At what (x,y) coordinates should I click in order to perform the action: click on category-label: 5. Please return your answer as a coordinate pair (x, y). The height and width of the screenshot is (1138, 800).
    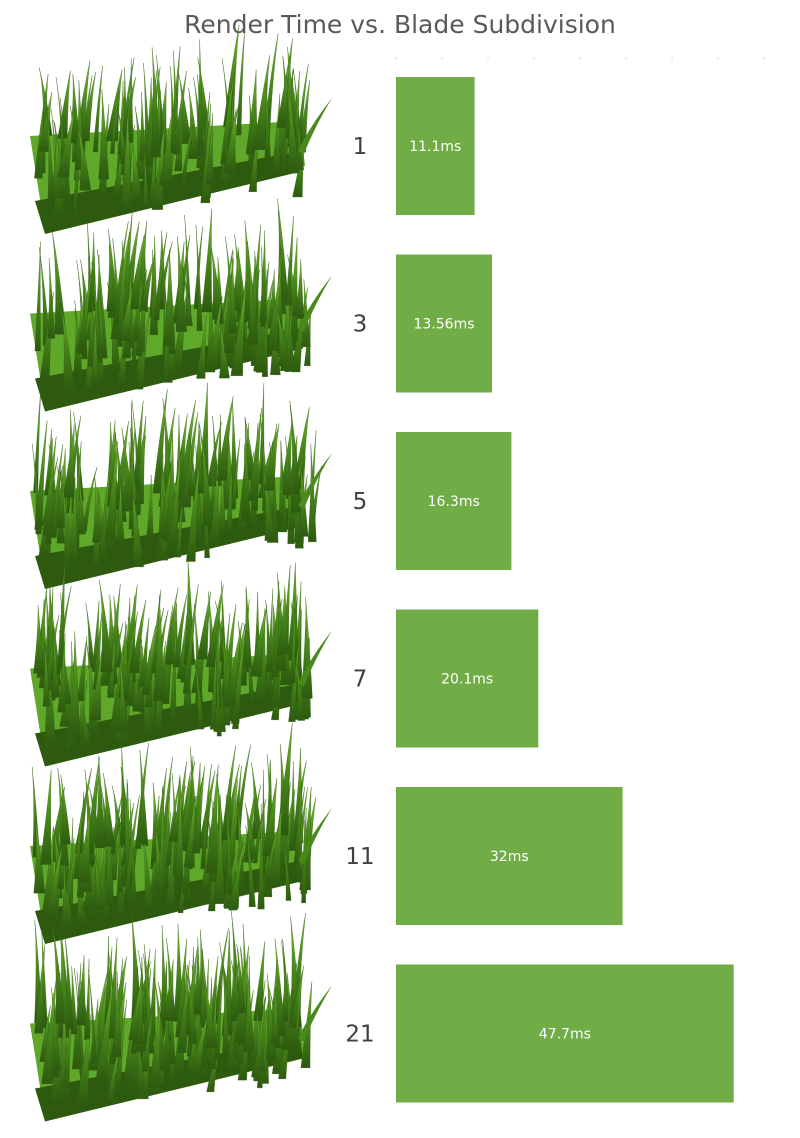
    Looking at the image, I should click on (360, 502).